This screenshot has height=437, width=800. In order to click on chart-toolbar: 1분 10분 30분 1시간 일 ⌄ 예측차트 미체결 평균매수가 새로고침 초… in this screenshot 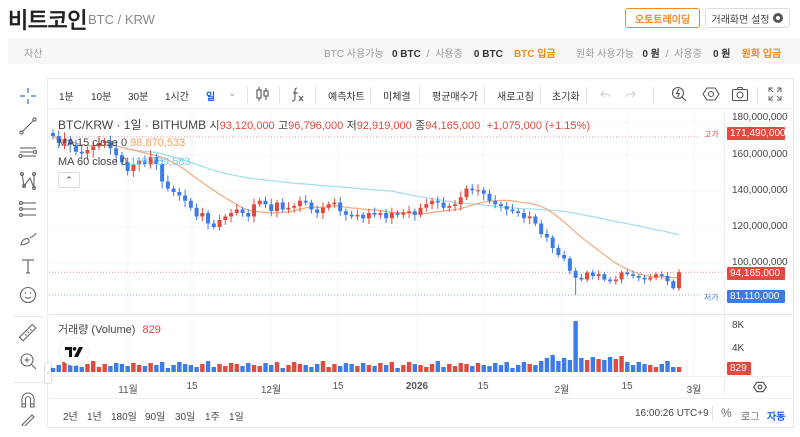, I will do `click(421, 94)`.